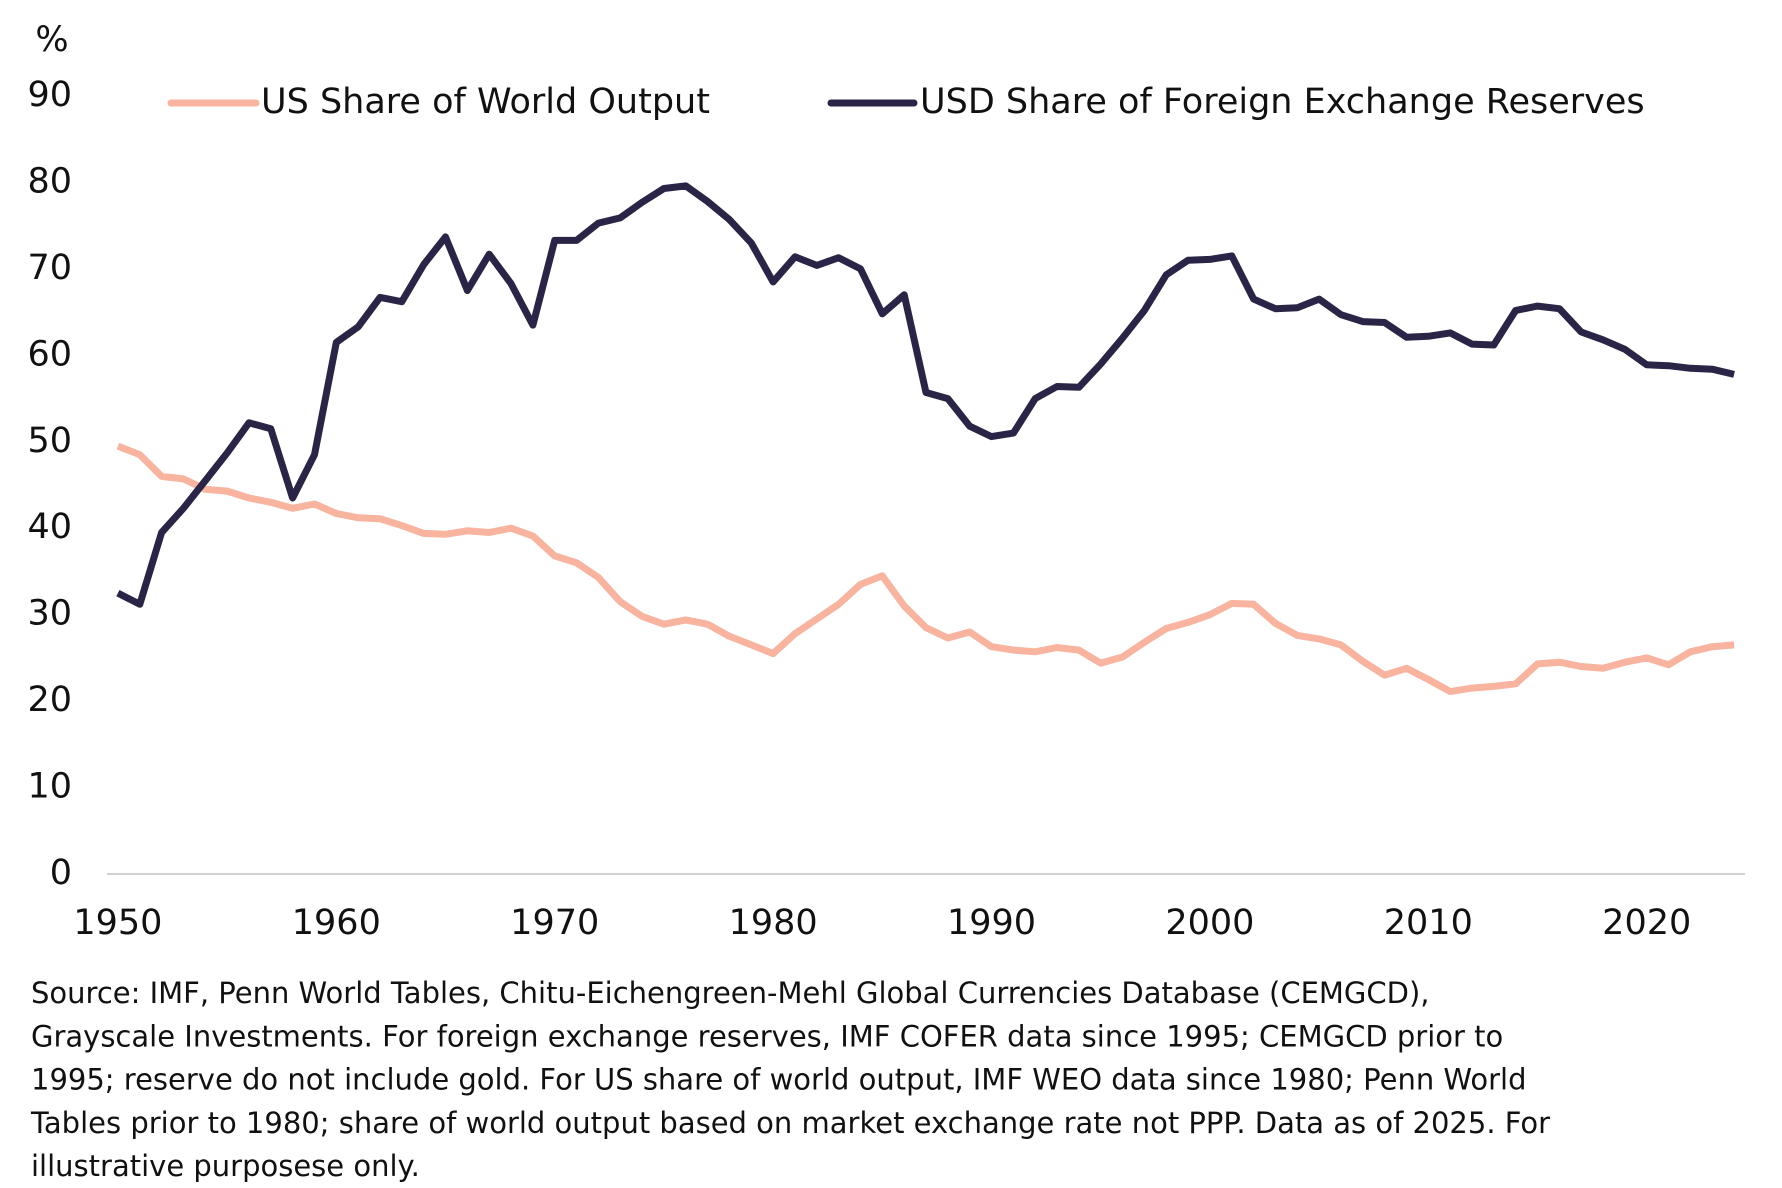  What do you see at coordinates (51, 40) in the screenshot?
I see `y-axis-unit: %` at bounding box center [51, 40].